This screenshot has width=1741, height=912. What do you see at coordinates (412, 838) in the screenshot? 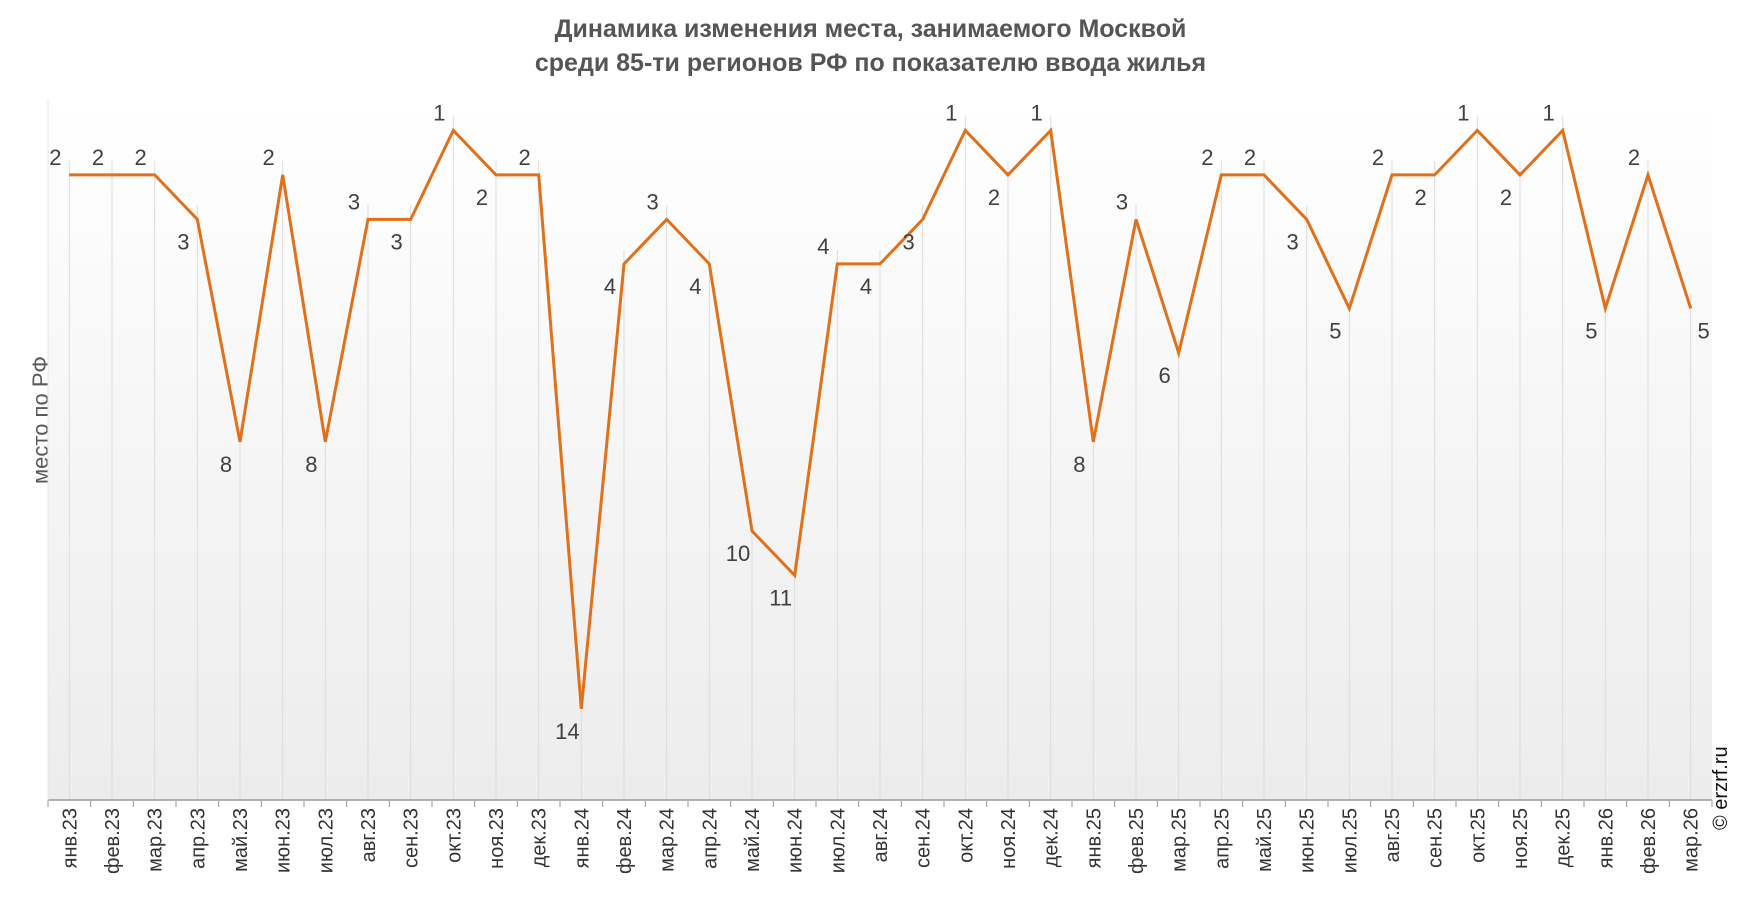
I see `x-tick-label: сен.23` at bounding box center [412, 838].